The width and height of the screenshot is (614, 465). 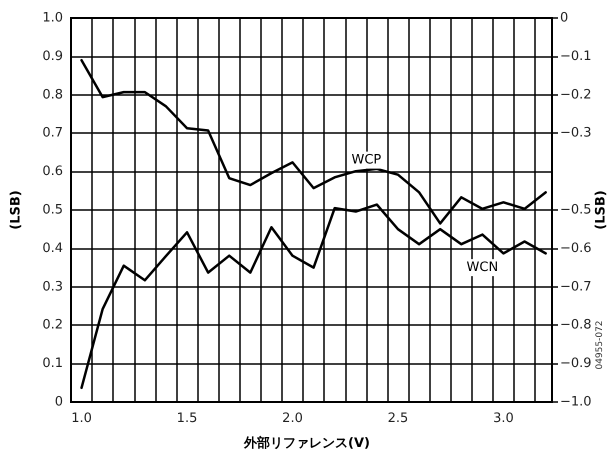 I want to click on y-tick-label: 0.6, so click(x=52, y=172).